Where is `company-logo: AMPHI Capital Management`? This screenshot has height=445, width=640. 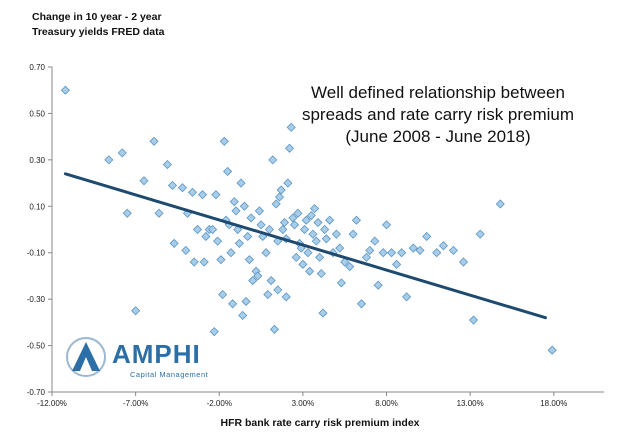
company-logo: AMPHI Capital Management is located at coordinates (139, 359).